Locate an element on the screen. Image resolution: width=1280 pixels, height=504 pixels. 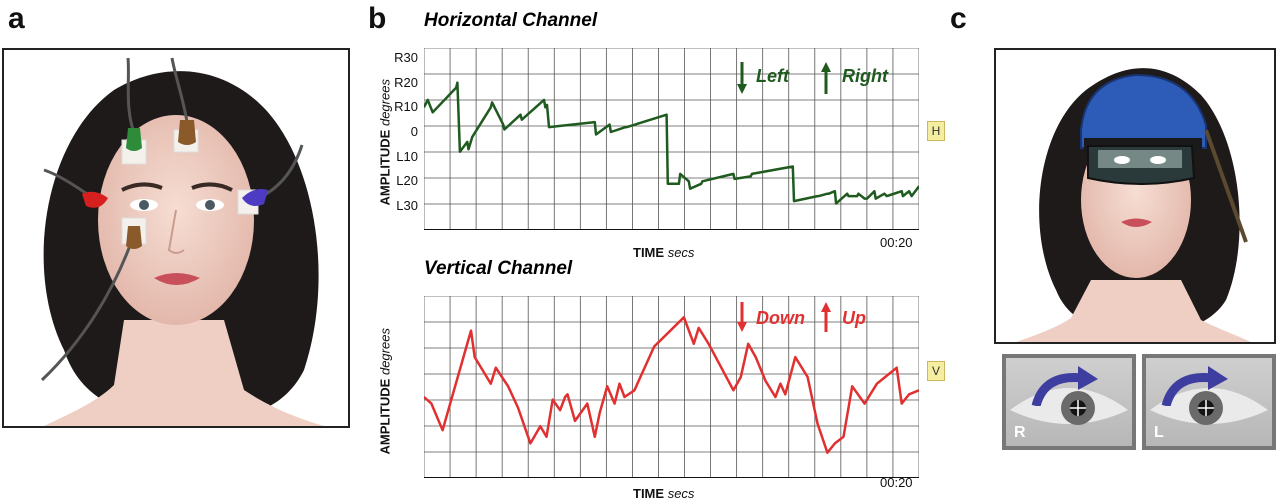
horizontal-time-end: 00:20 is located at coordinates (896, 242).